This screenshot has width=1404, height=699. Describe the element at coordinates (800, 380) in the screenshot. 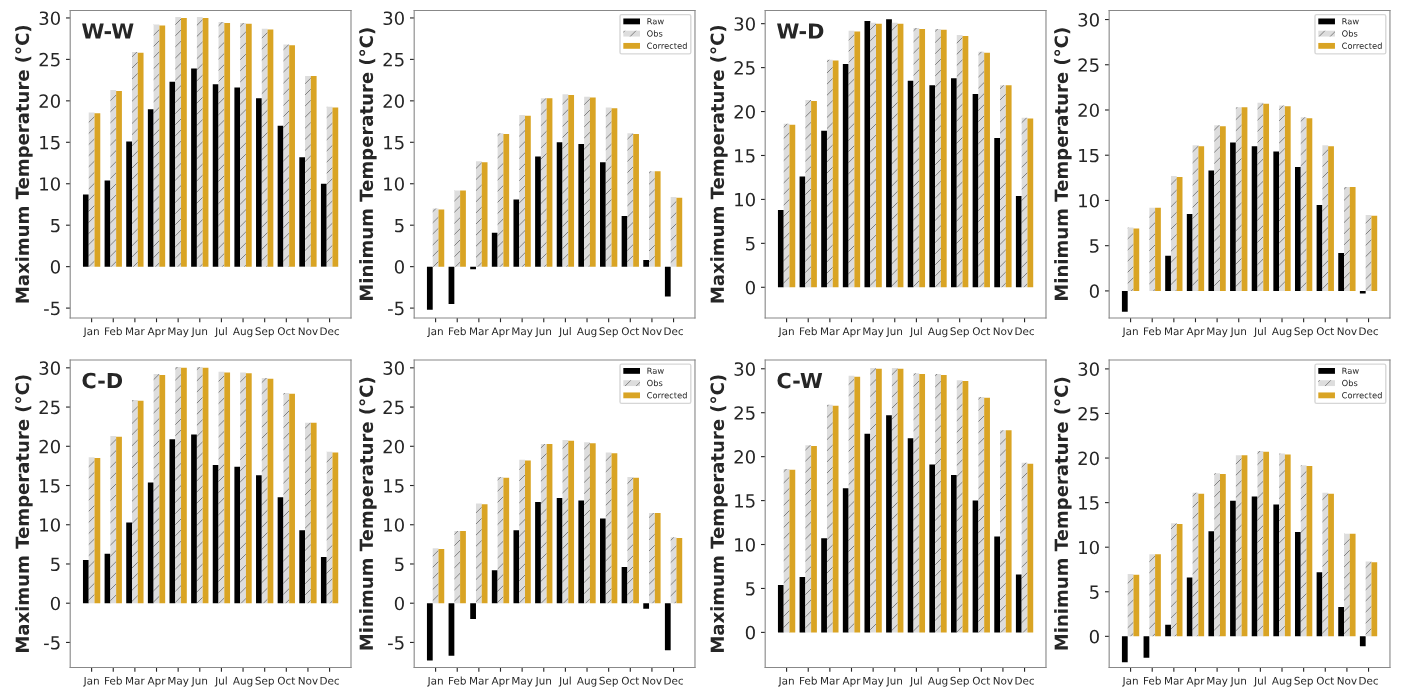

I see `annotation: C-W` at that location.